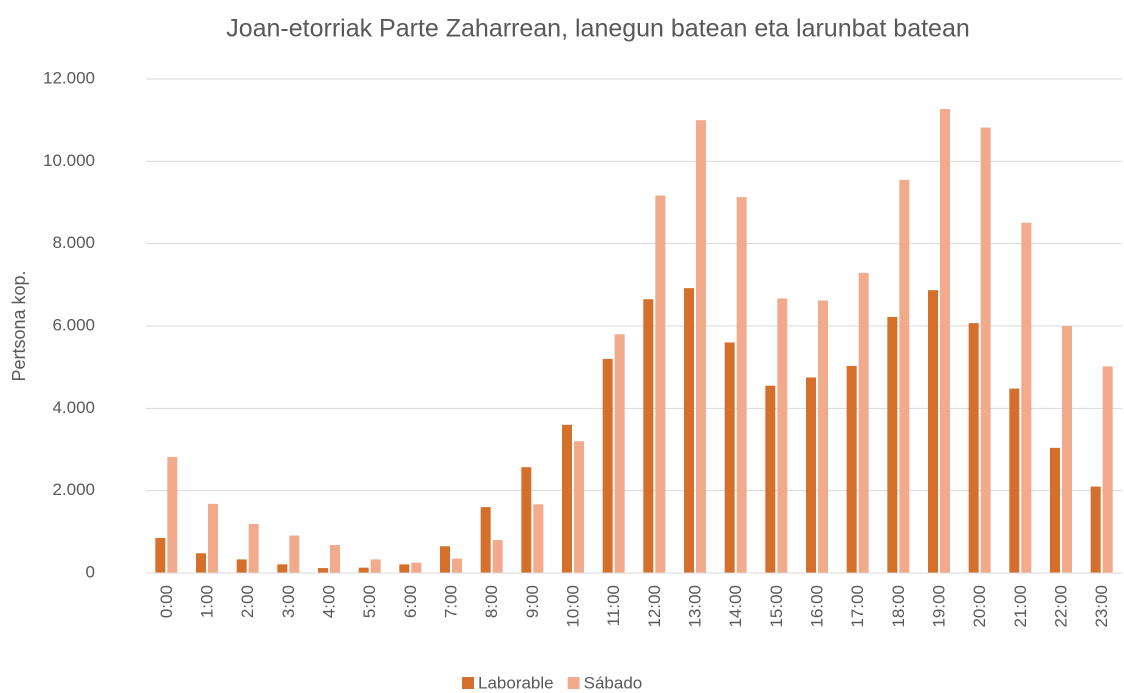 This screenshot has height=693, width=1124. I want to click on y-tick-label: 0, so click(90, 571).